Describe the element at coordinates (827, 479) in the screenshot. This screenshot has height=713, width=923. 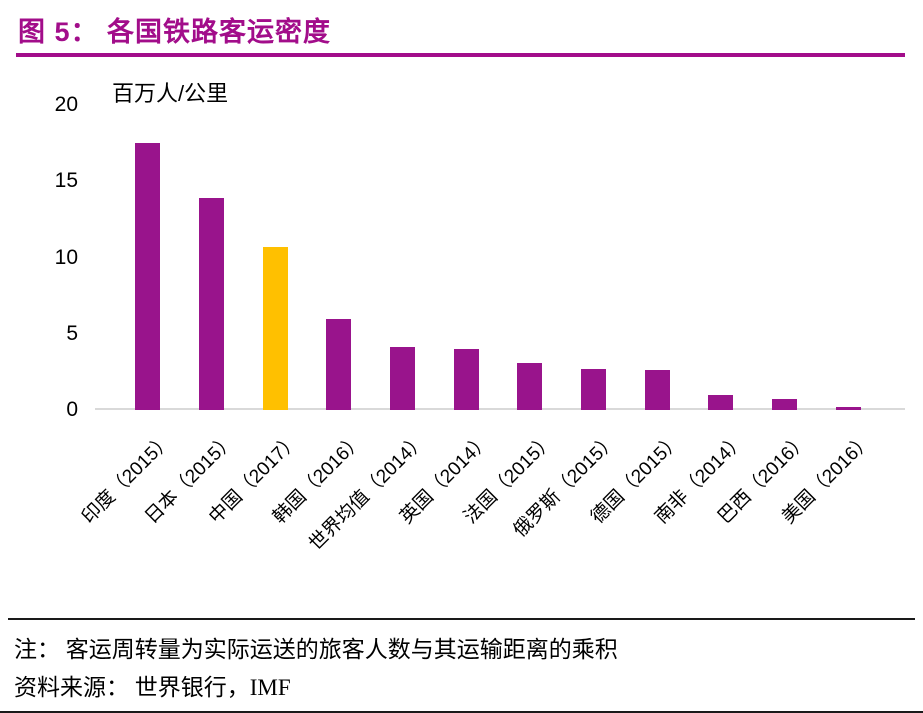
I see `x-tick-label: 美国（2016）` at that location.